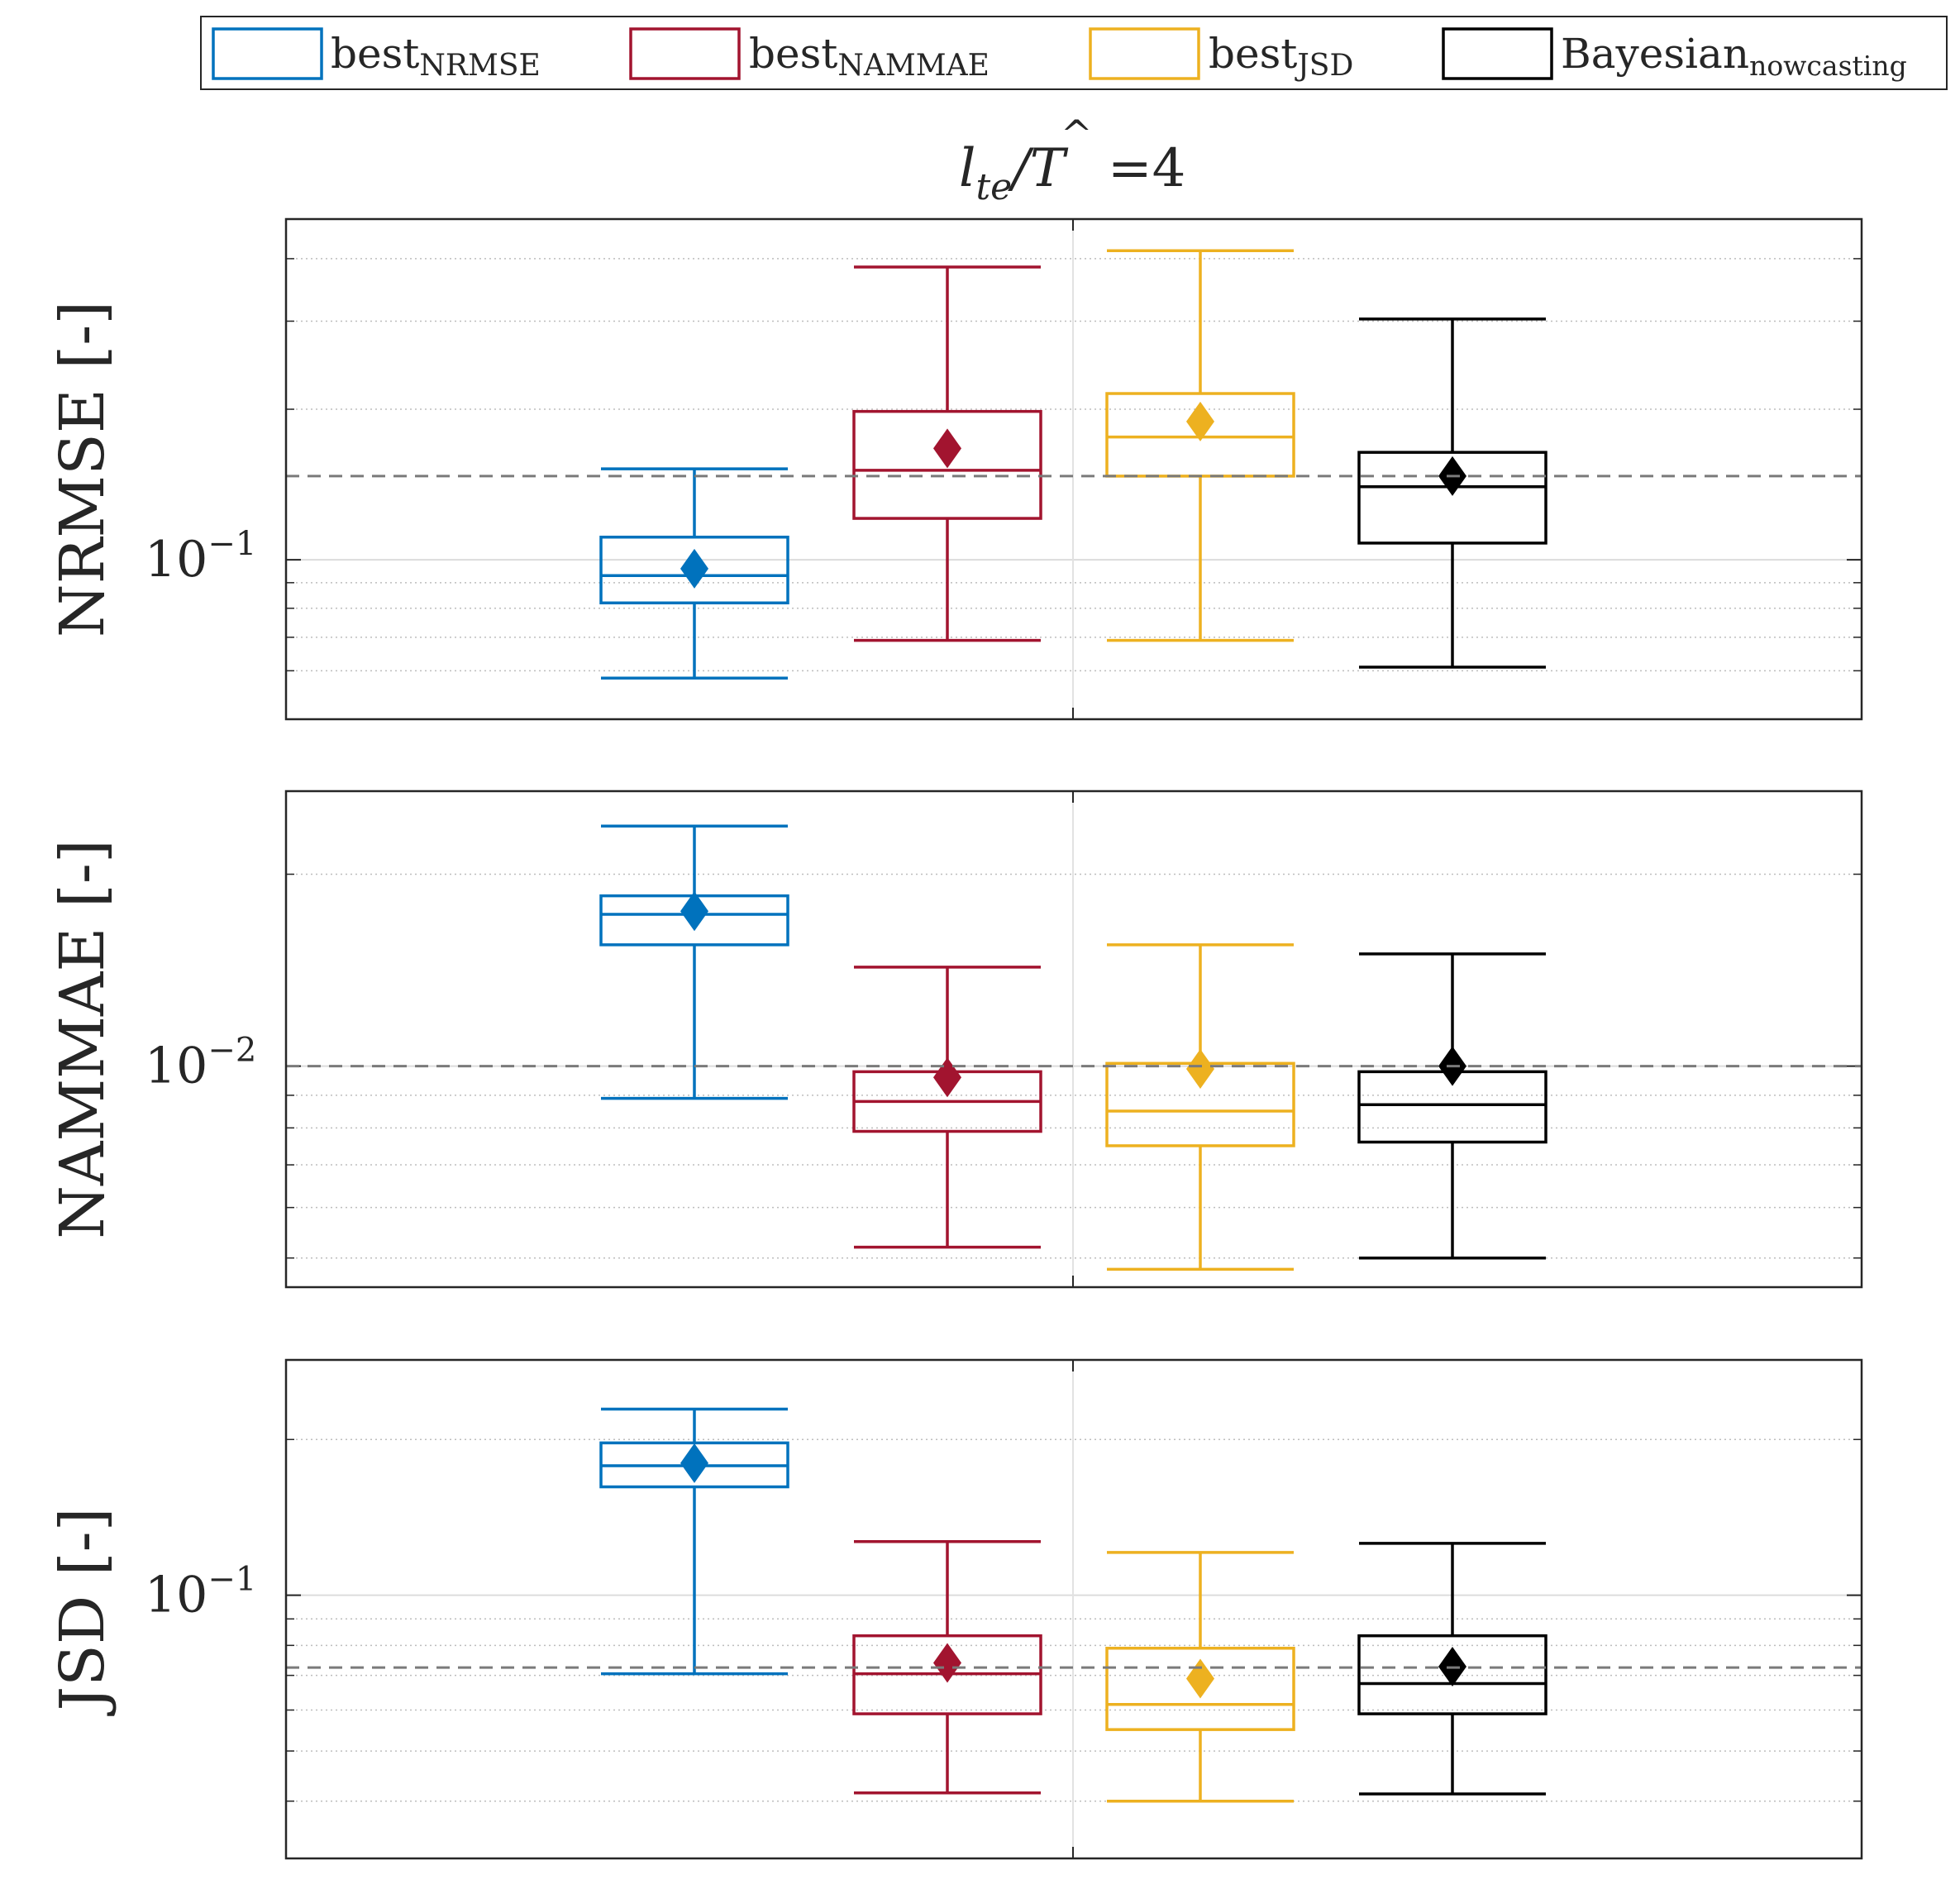 Image resolution: width=1960 pixels, height=1889 pixels. I want to click on y-axis-label: NRMSE [-], so click(82, 469).